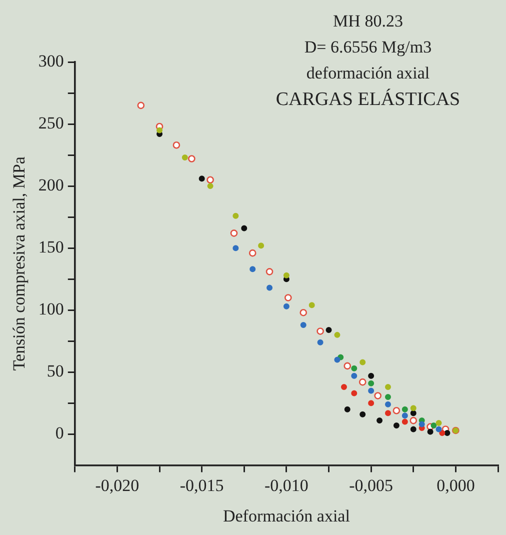 The height and width of the screenshot is (535, 506). What do you see at coordinates (368, 72) in the screenshot?
I see `annotation: deformación axial` at bounding box center [368, 72].